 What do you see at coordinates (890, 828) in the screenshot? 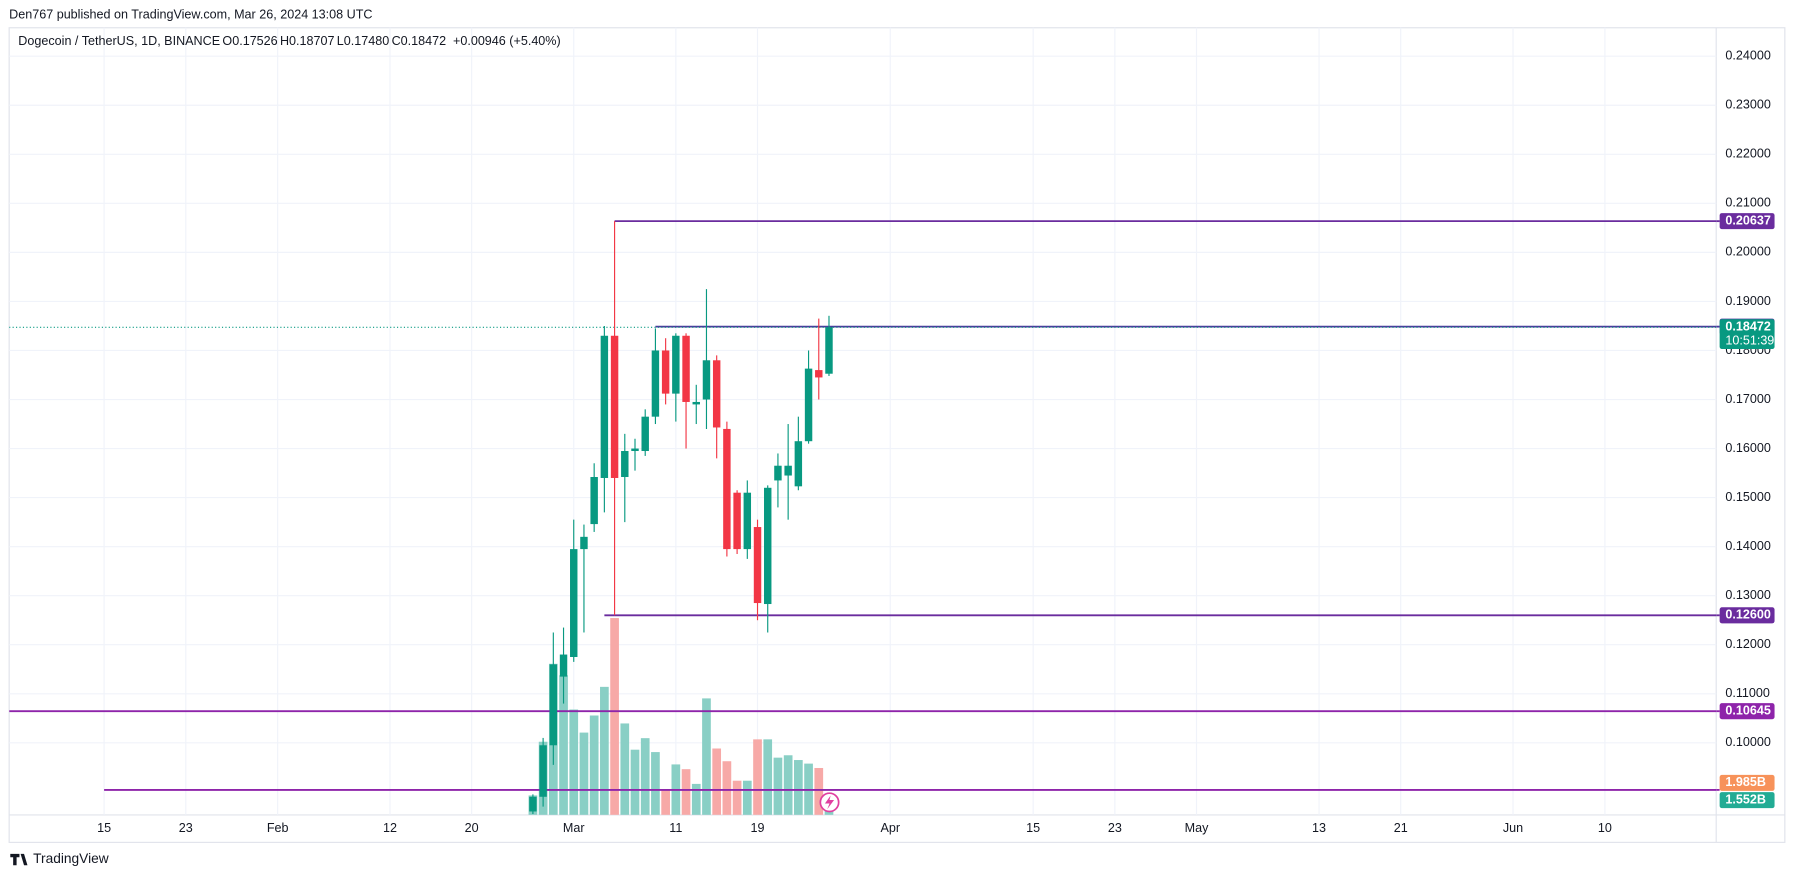
I see `x-tick-label: Apr` at bounding box center [890, 828].